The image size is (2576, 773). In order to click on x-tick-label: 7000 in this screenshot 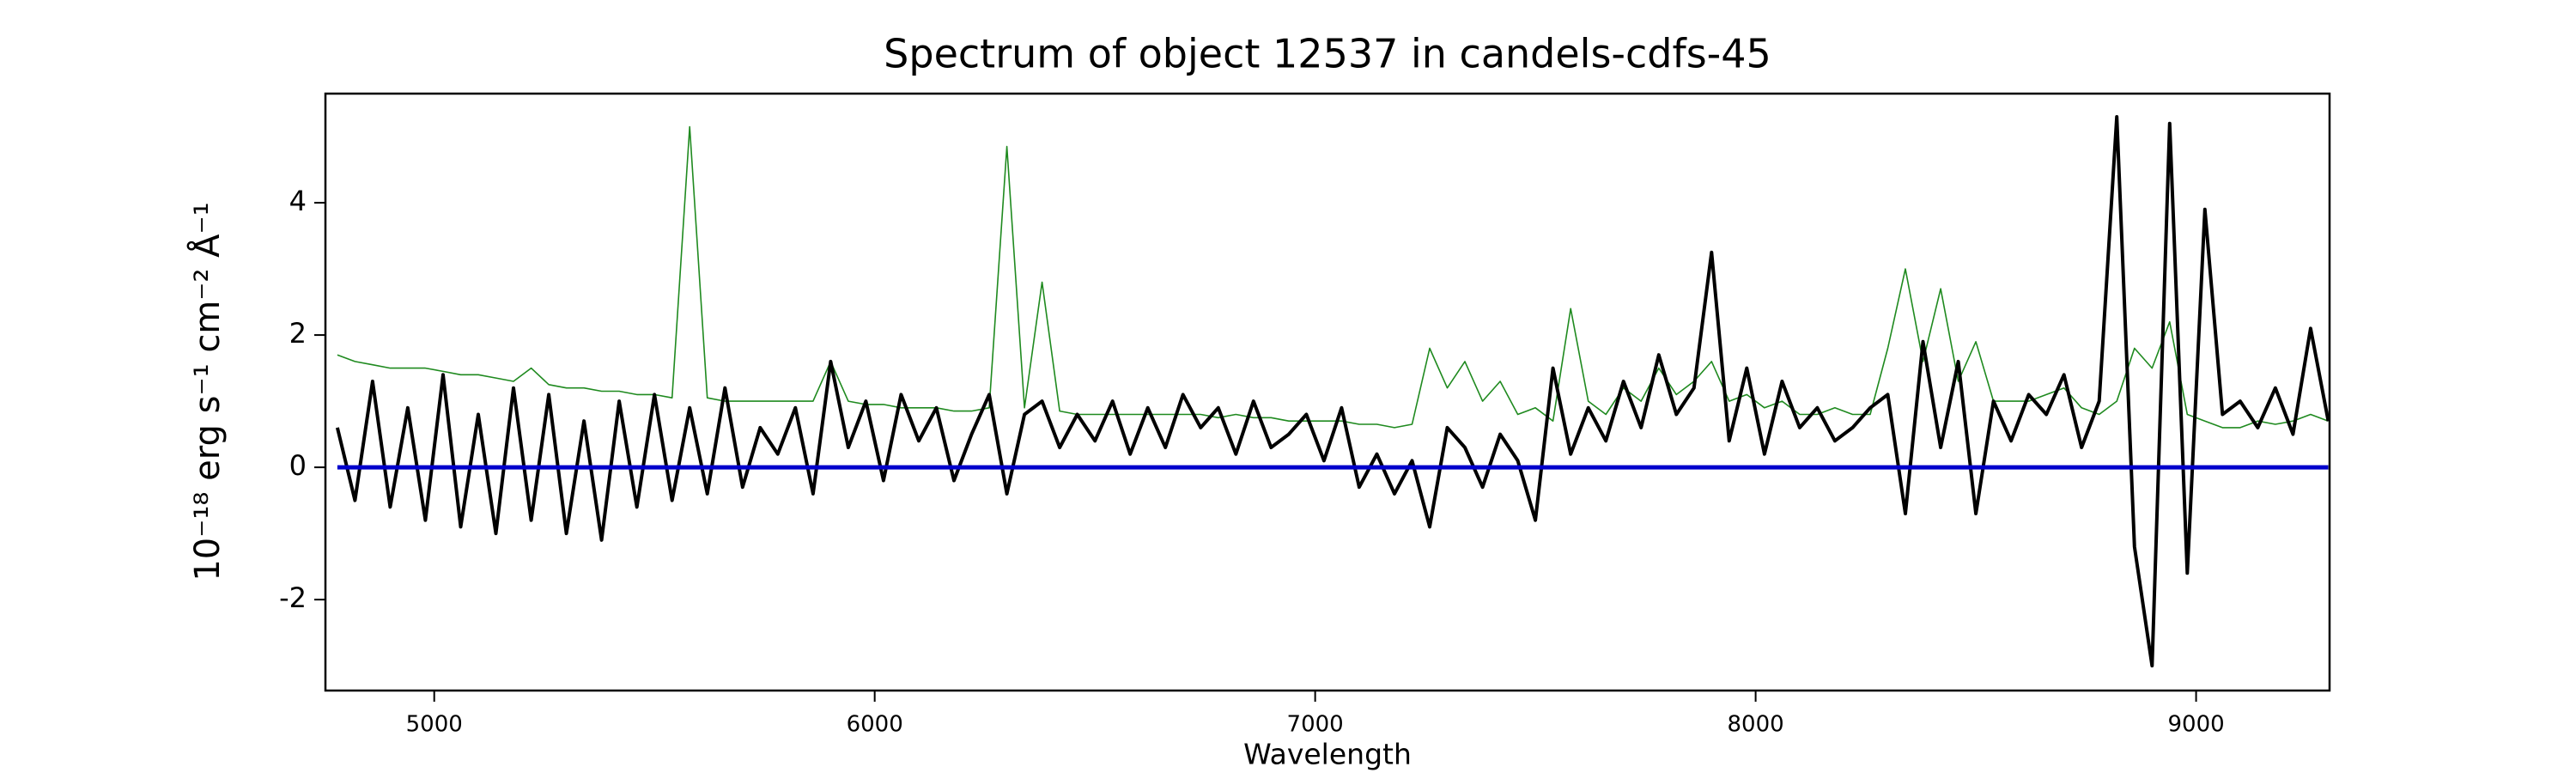, I will do `click(1316, 725)`.